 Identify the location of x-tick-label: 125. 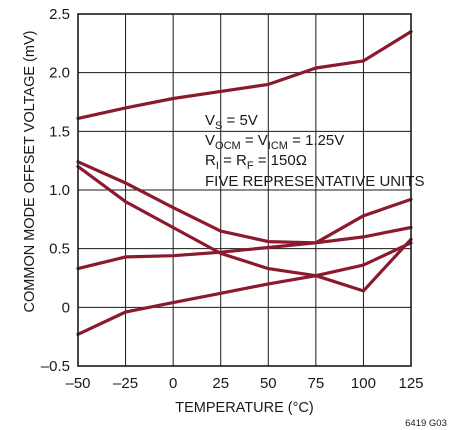
(410, 383).